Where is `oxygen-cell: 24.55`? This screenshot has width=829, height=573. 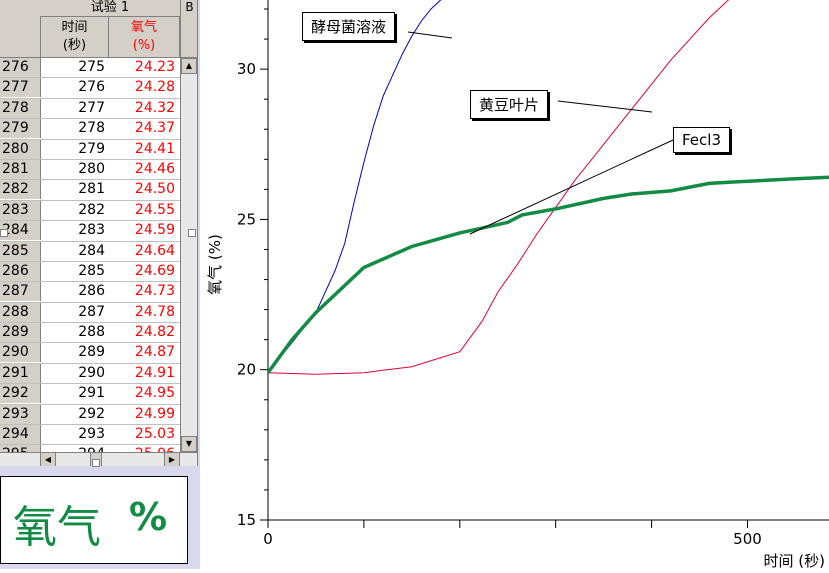 oxygen-cell: 24.55 is located at coordinates (142, 210).